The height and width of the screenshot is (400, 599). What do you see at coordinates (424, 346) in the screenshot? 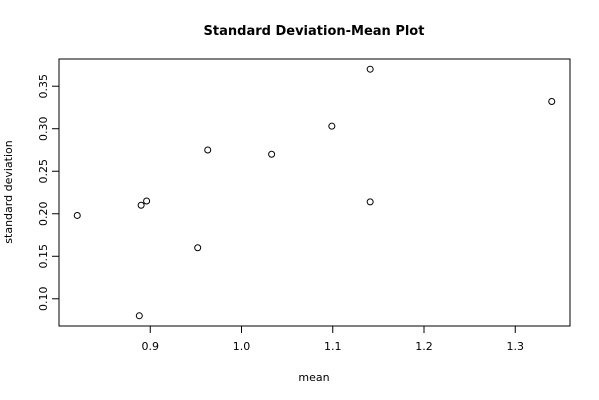
I see `x-tick-label: 1.2` at bounding box center [424, 346].